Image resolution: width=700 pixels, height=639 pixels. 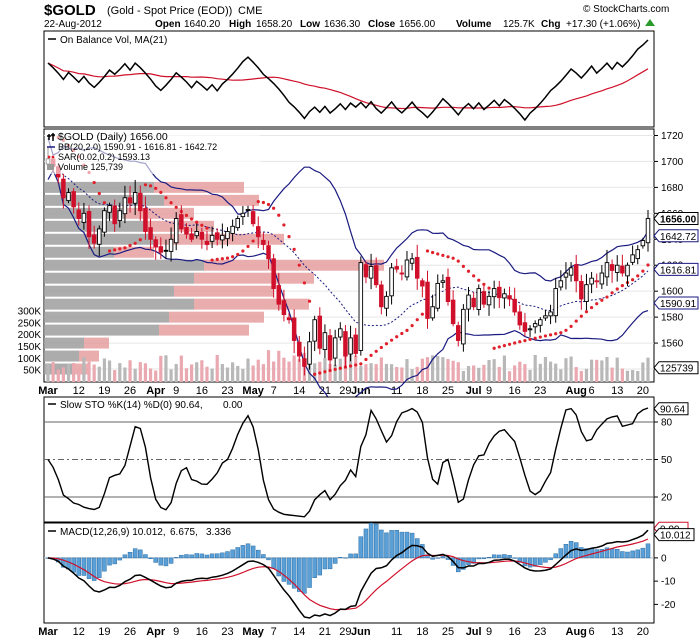 What do you see at coordinates (30, 312) in the screenshot?
I see `volume-tick-label: 300K` at bounding box center [30, 312].